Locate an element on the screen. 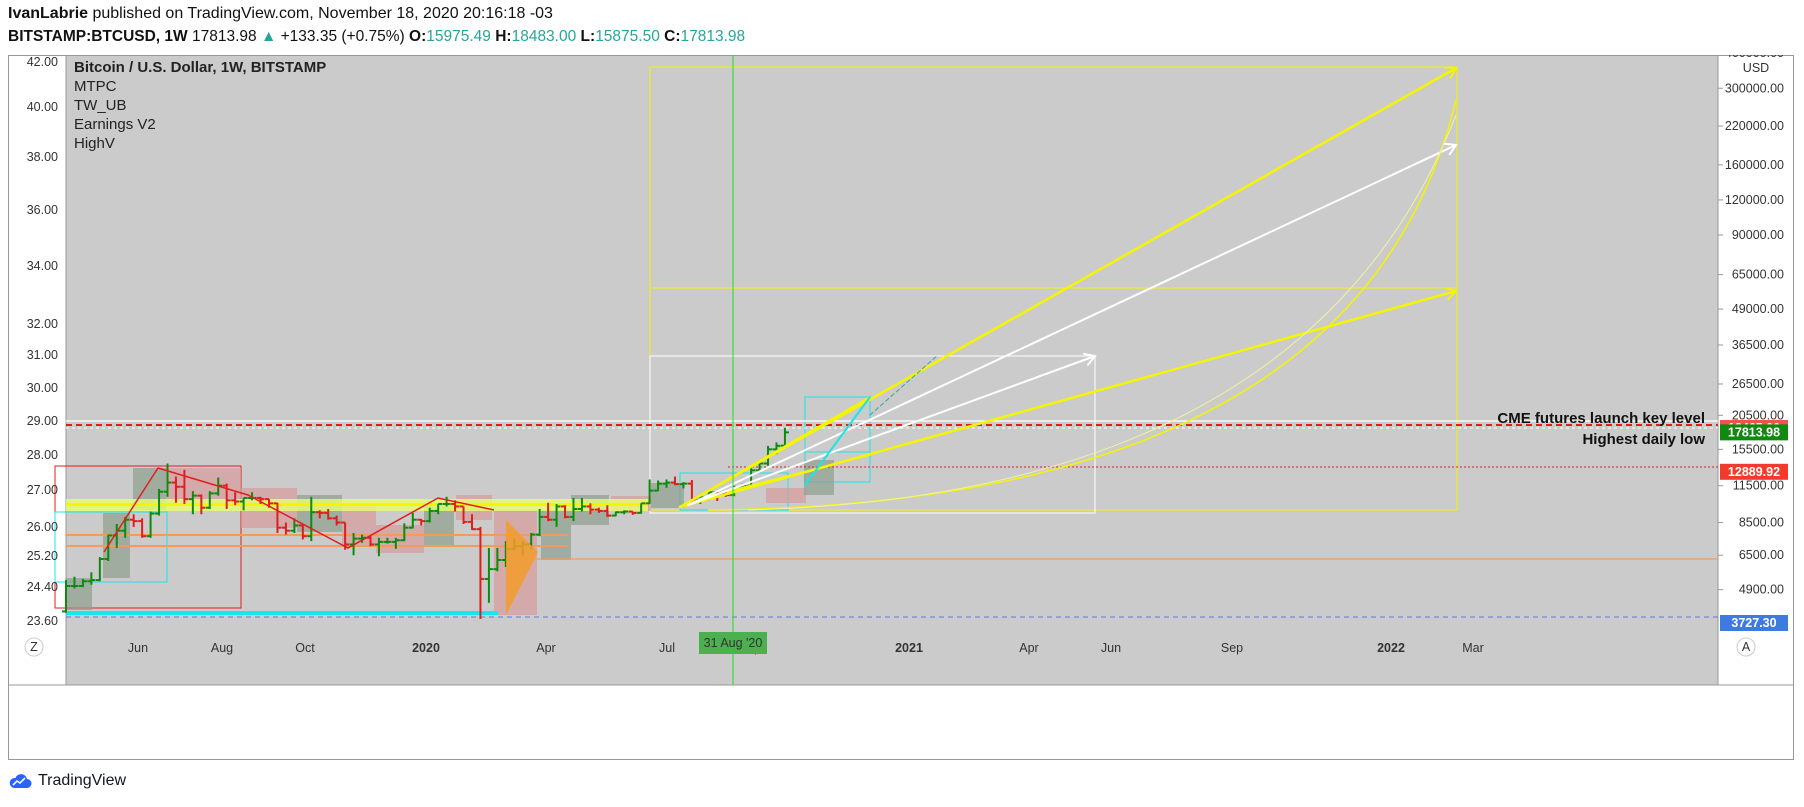 The height and width of the screenshot is (807, 1804). left-tick-label: 36.00 is located at coordinates (42, 210).